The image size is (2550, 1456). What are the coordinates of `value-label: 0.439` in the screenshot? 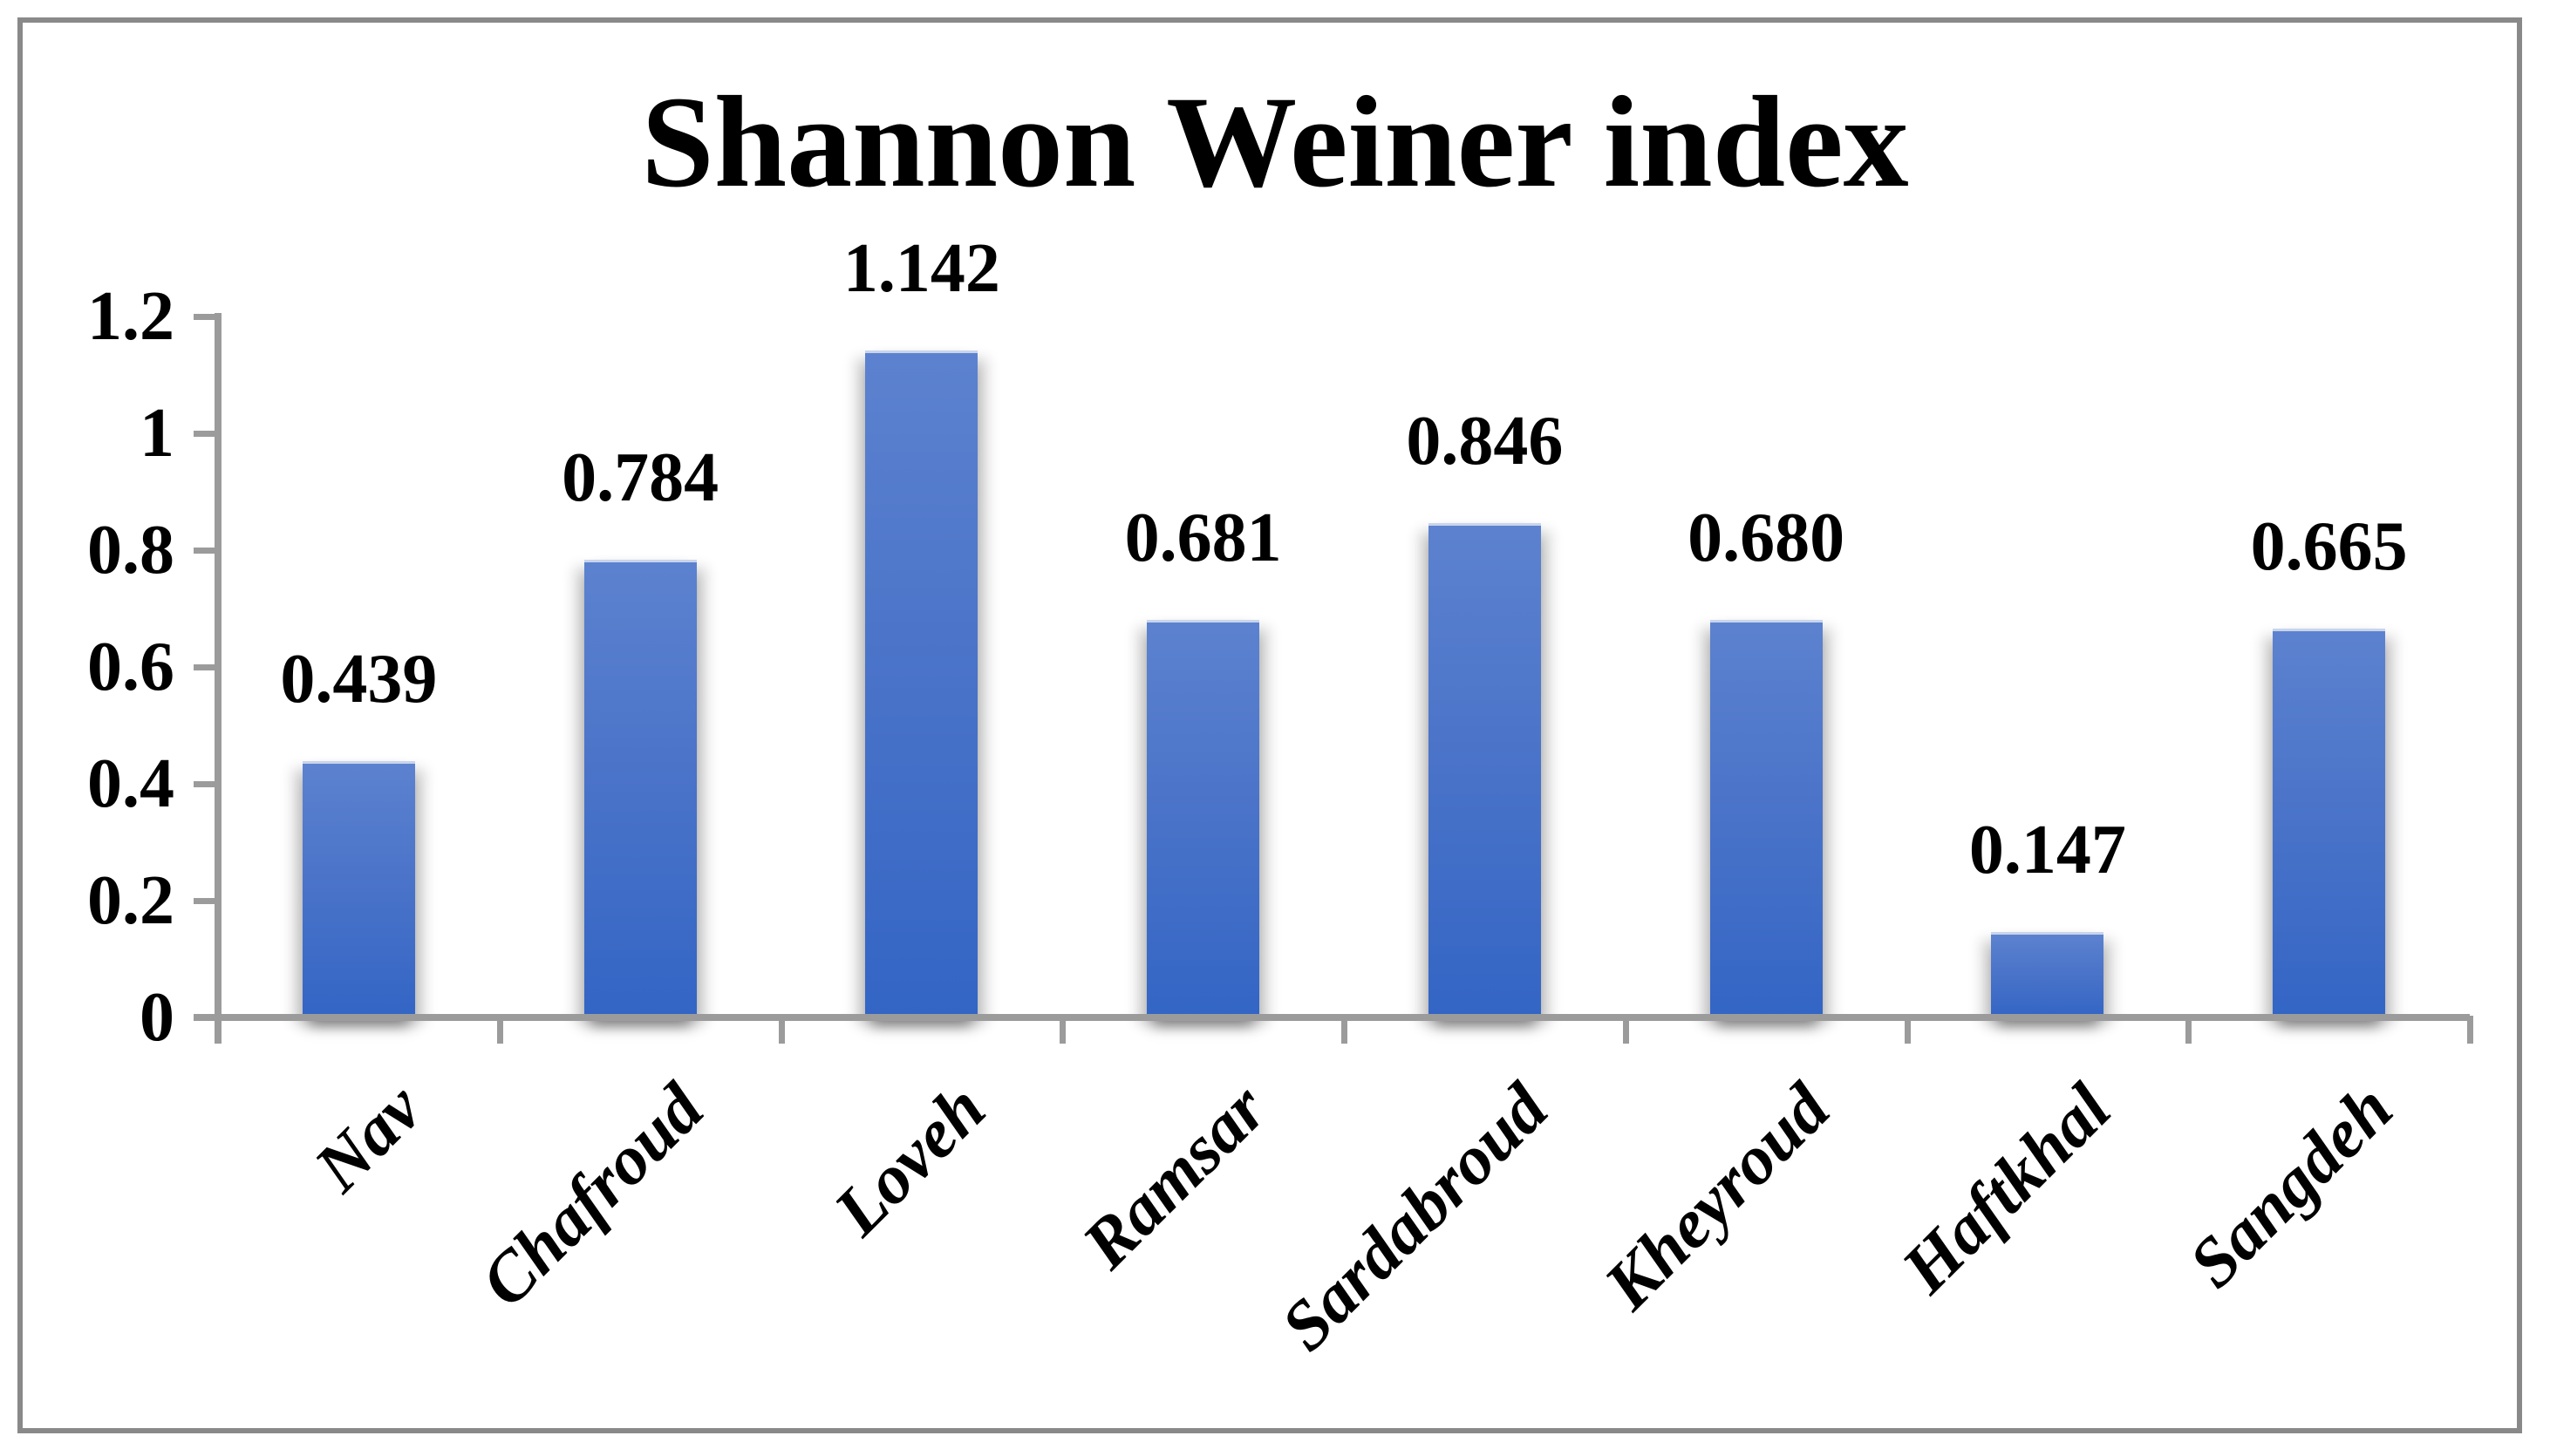 It's located at (359, 679).